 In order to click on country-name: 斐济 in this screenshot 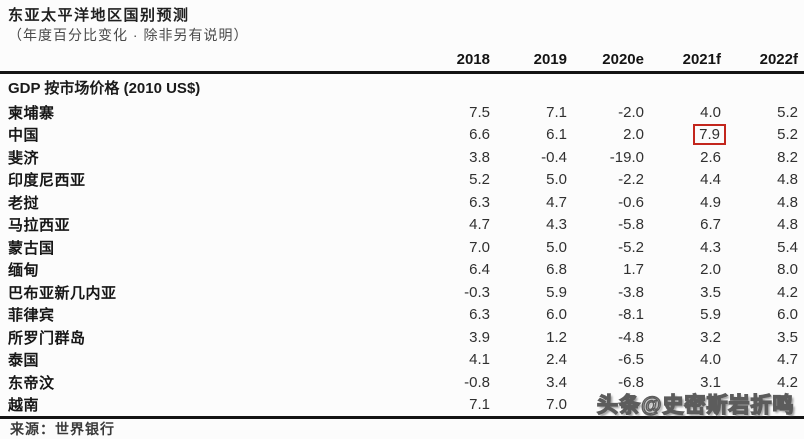, I will do `click(24, 158)`.